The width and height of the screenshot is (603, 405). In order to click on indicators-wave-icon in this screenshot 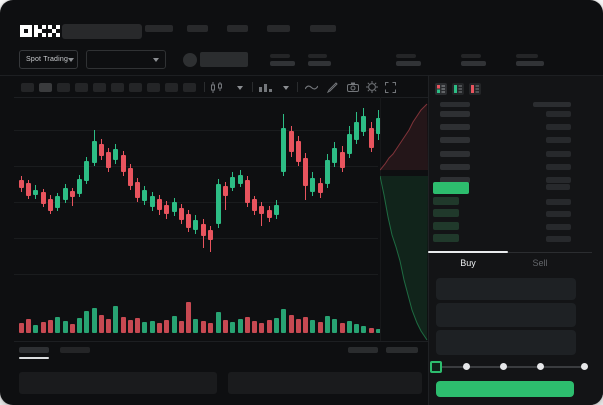, I will do `click(311, 87)`.